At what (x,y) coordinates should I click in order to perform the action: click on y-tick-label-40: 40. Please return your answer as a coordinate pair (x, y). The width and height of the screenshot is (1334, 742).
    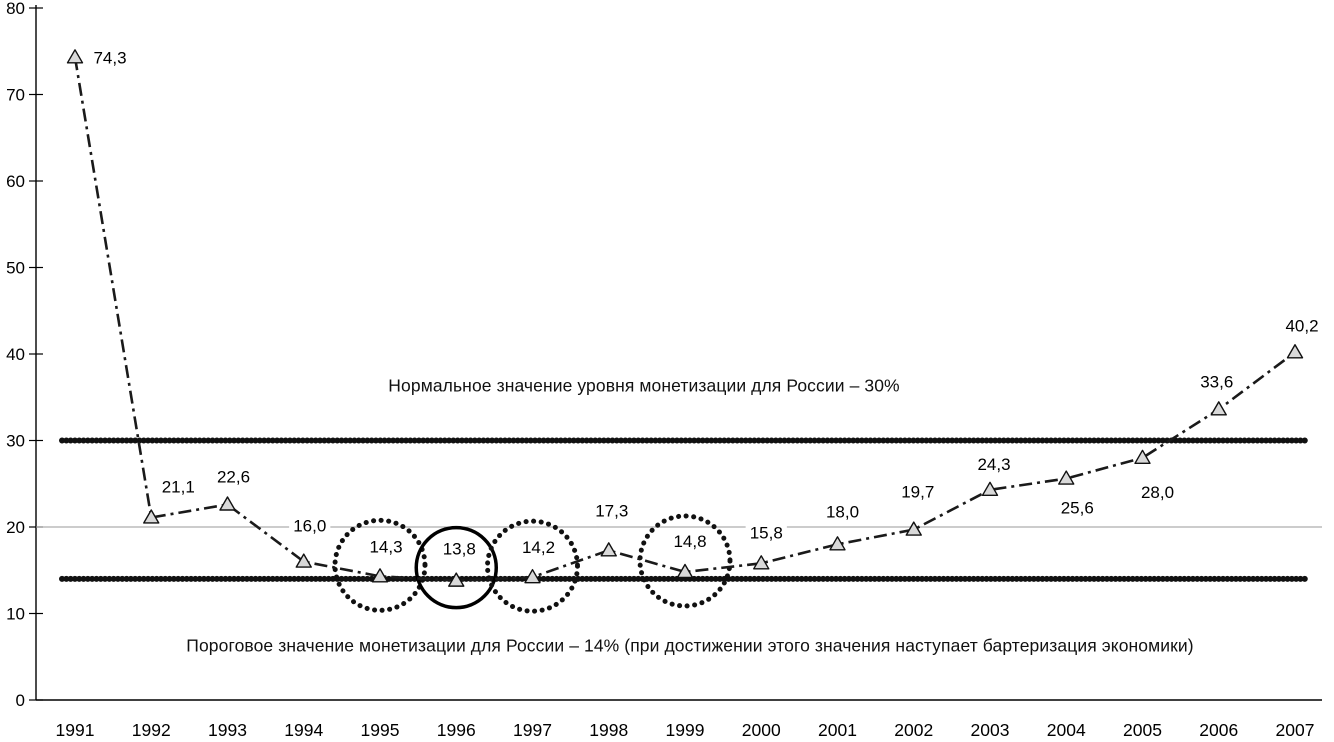
    Looking at the image, I should click on (15, 354).